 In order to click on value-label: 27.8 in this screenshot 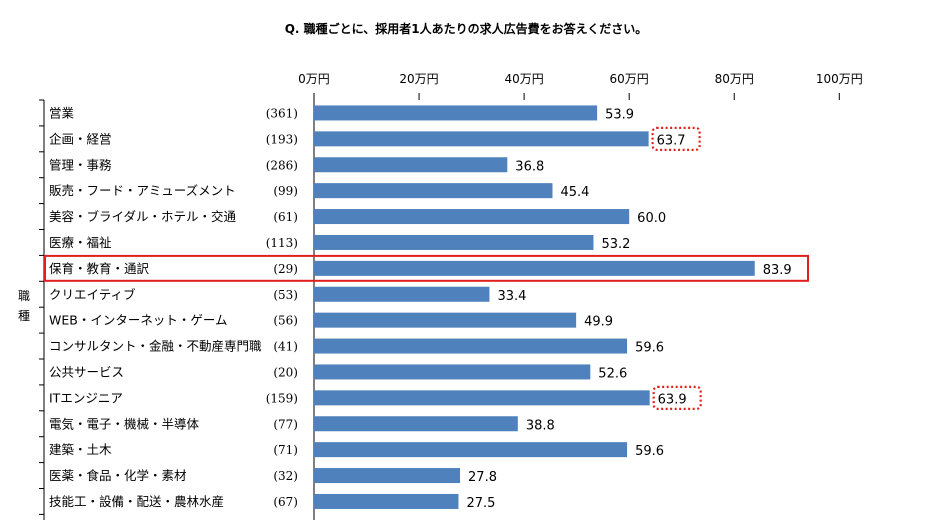, I will do `click(482, 477)`.